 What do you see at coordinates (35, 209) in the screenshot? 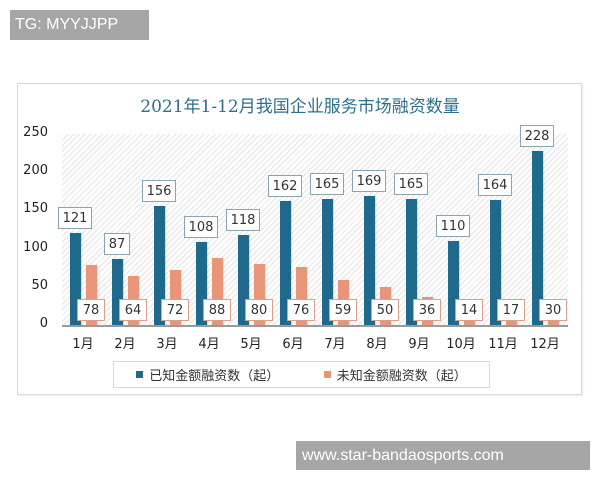
I see `y-tick-label: 150` at bounding box center [35, 209].